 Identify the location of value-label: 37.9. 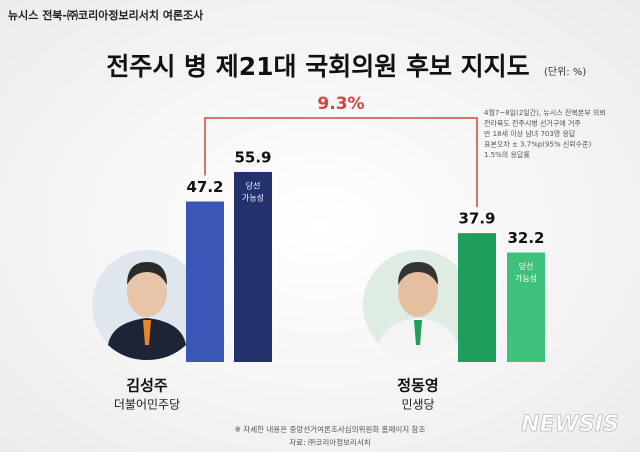
(476, 219).